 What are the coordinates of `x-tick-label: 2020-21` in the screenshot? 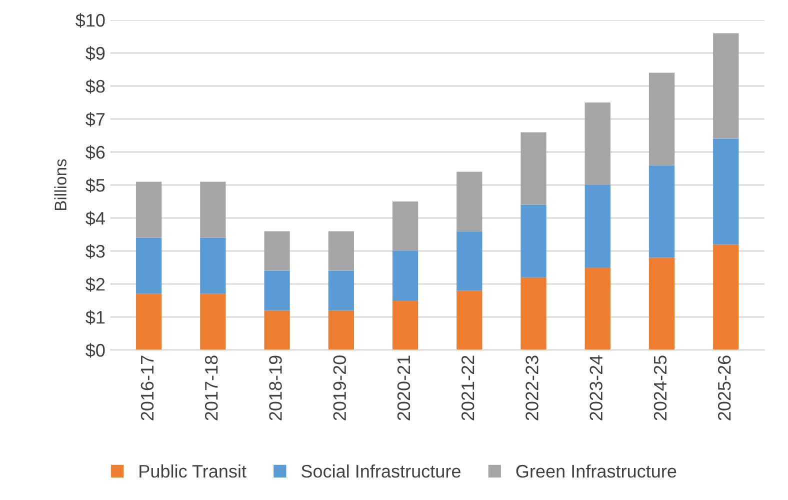 It's located at (403, 388).